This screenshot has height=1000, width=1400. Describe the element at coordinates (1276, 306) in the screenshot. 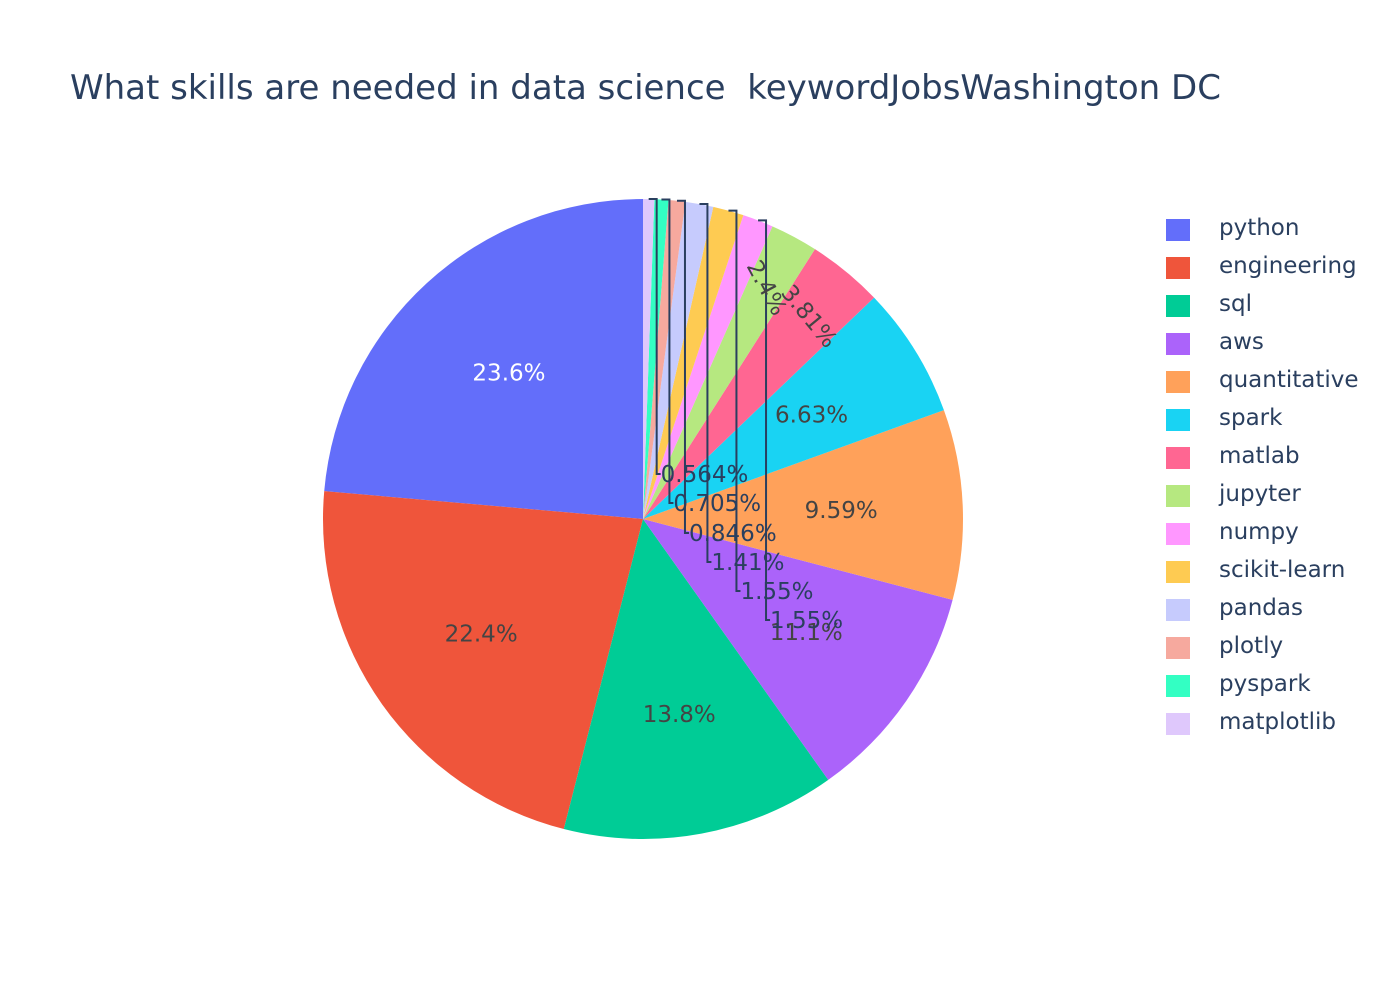

I see `legend-item-sql: sql` at that location.